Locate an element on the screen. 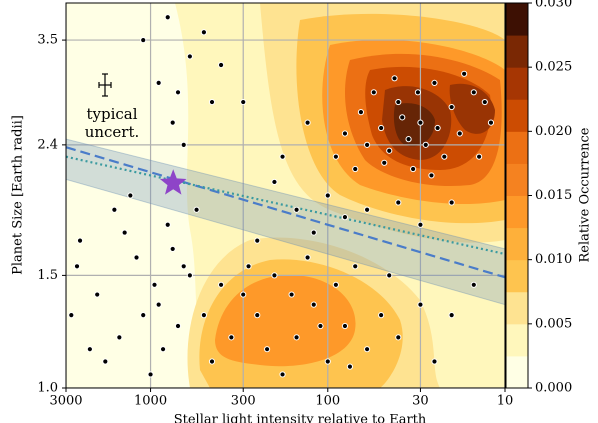 The height and width of the screenshot is (423, 598). star-marker is located at coordinates (173, 182).